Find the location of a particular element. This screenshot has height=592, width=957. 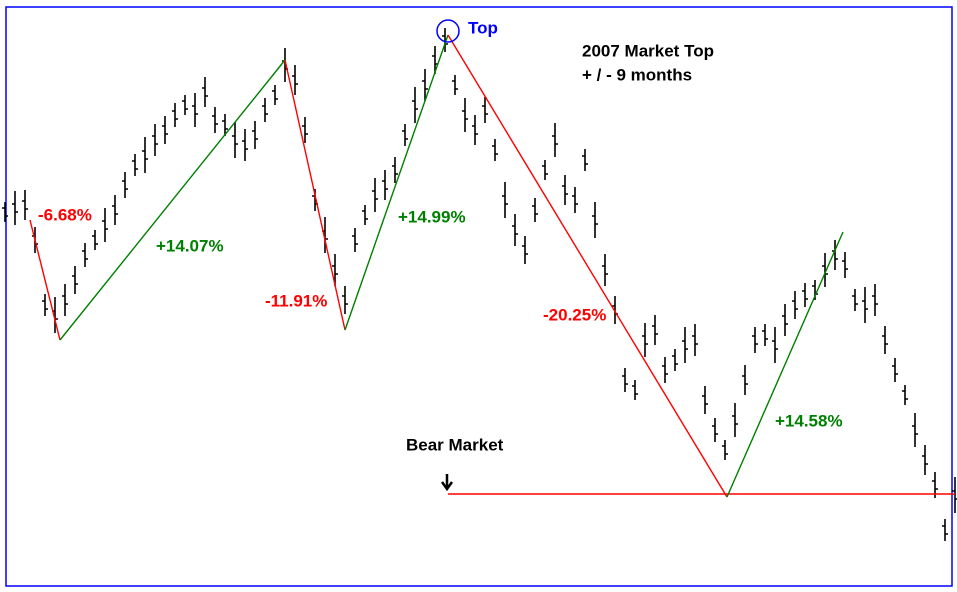

swing-label: -11.91% is located at coordinates (296, 300).